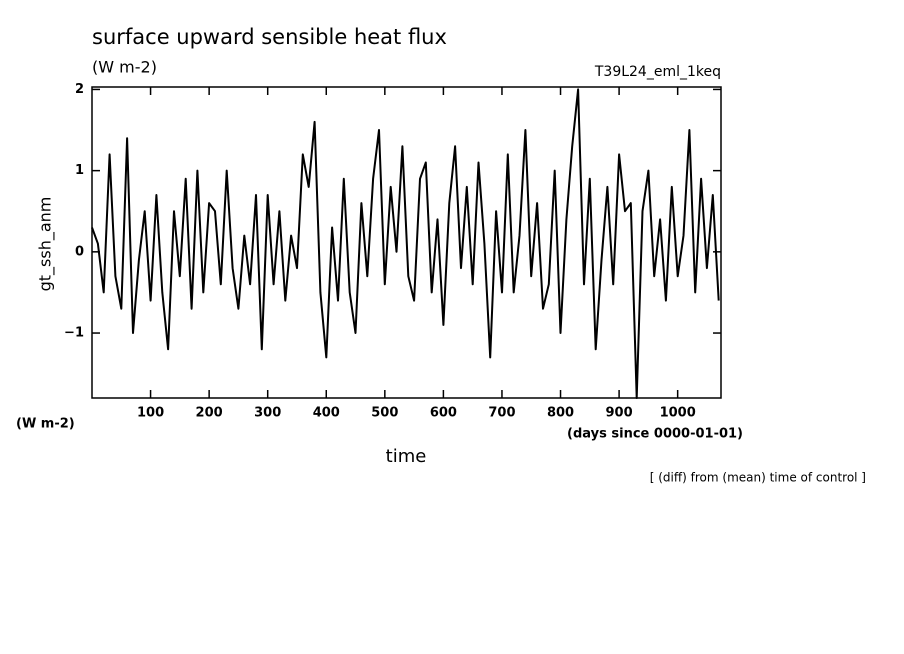 This screenshot has height=654, width=904. I want to click on y-unit-label: (W m-2), so click(45, 424).